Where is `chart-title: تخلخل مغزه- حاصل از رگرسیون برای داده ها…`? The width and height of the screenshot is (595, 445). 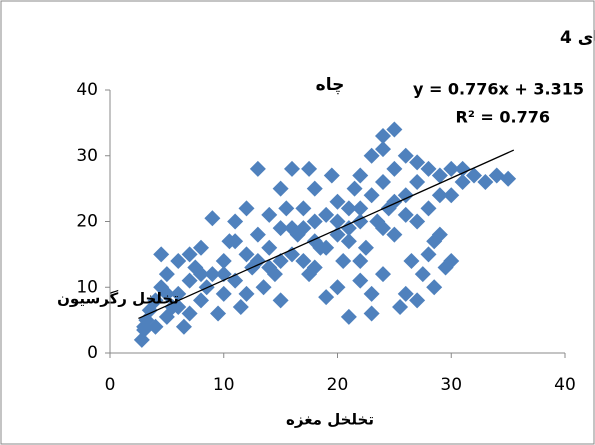 chart-title: تخلخل مغزه- حاصل از رگرسیون برای داده ها… is located at coordinates (577, 37).